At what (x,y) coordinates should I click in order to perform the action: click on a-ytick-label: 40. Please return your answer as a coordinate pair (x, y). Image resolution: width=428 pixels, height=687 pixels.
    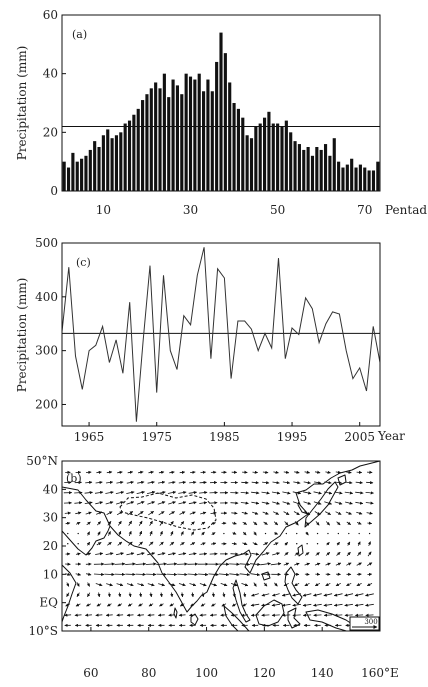
    Looking at the image, I should click on (50, 74).